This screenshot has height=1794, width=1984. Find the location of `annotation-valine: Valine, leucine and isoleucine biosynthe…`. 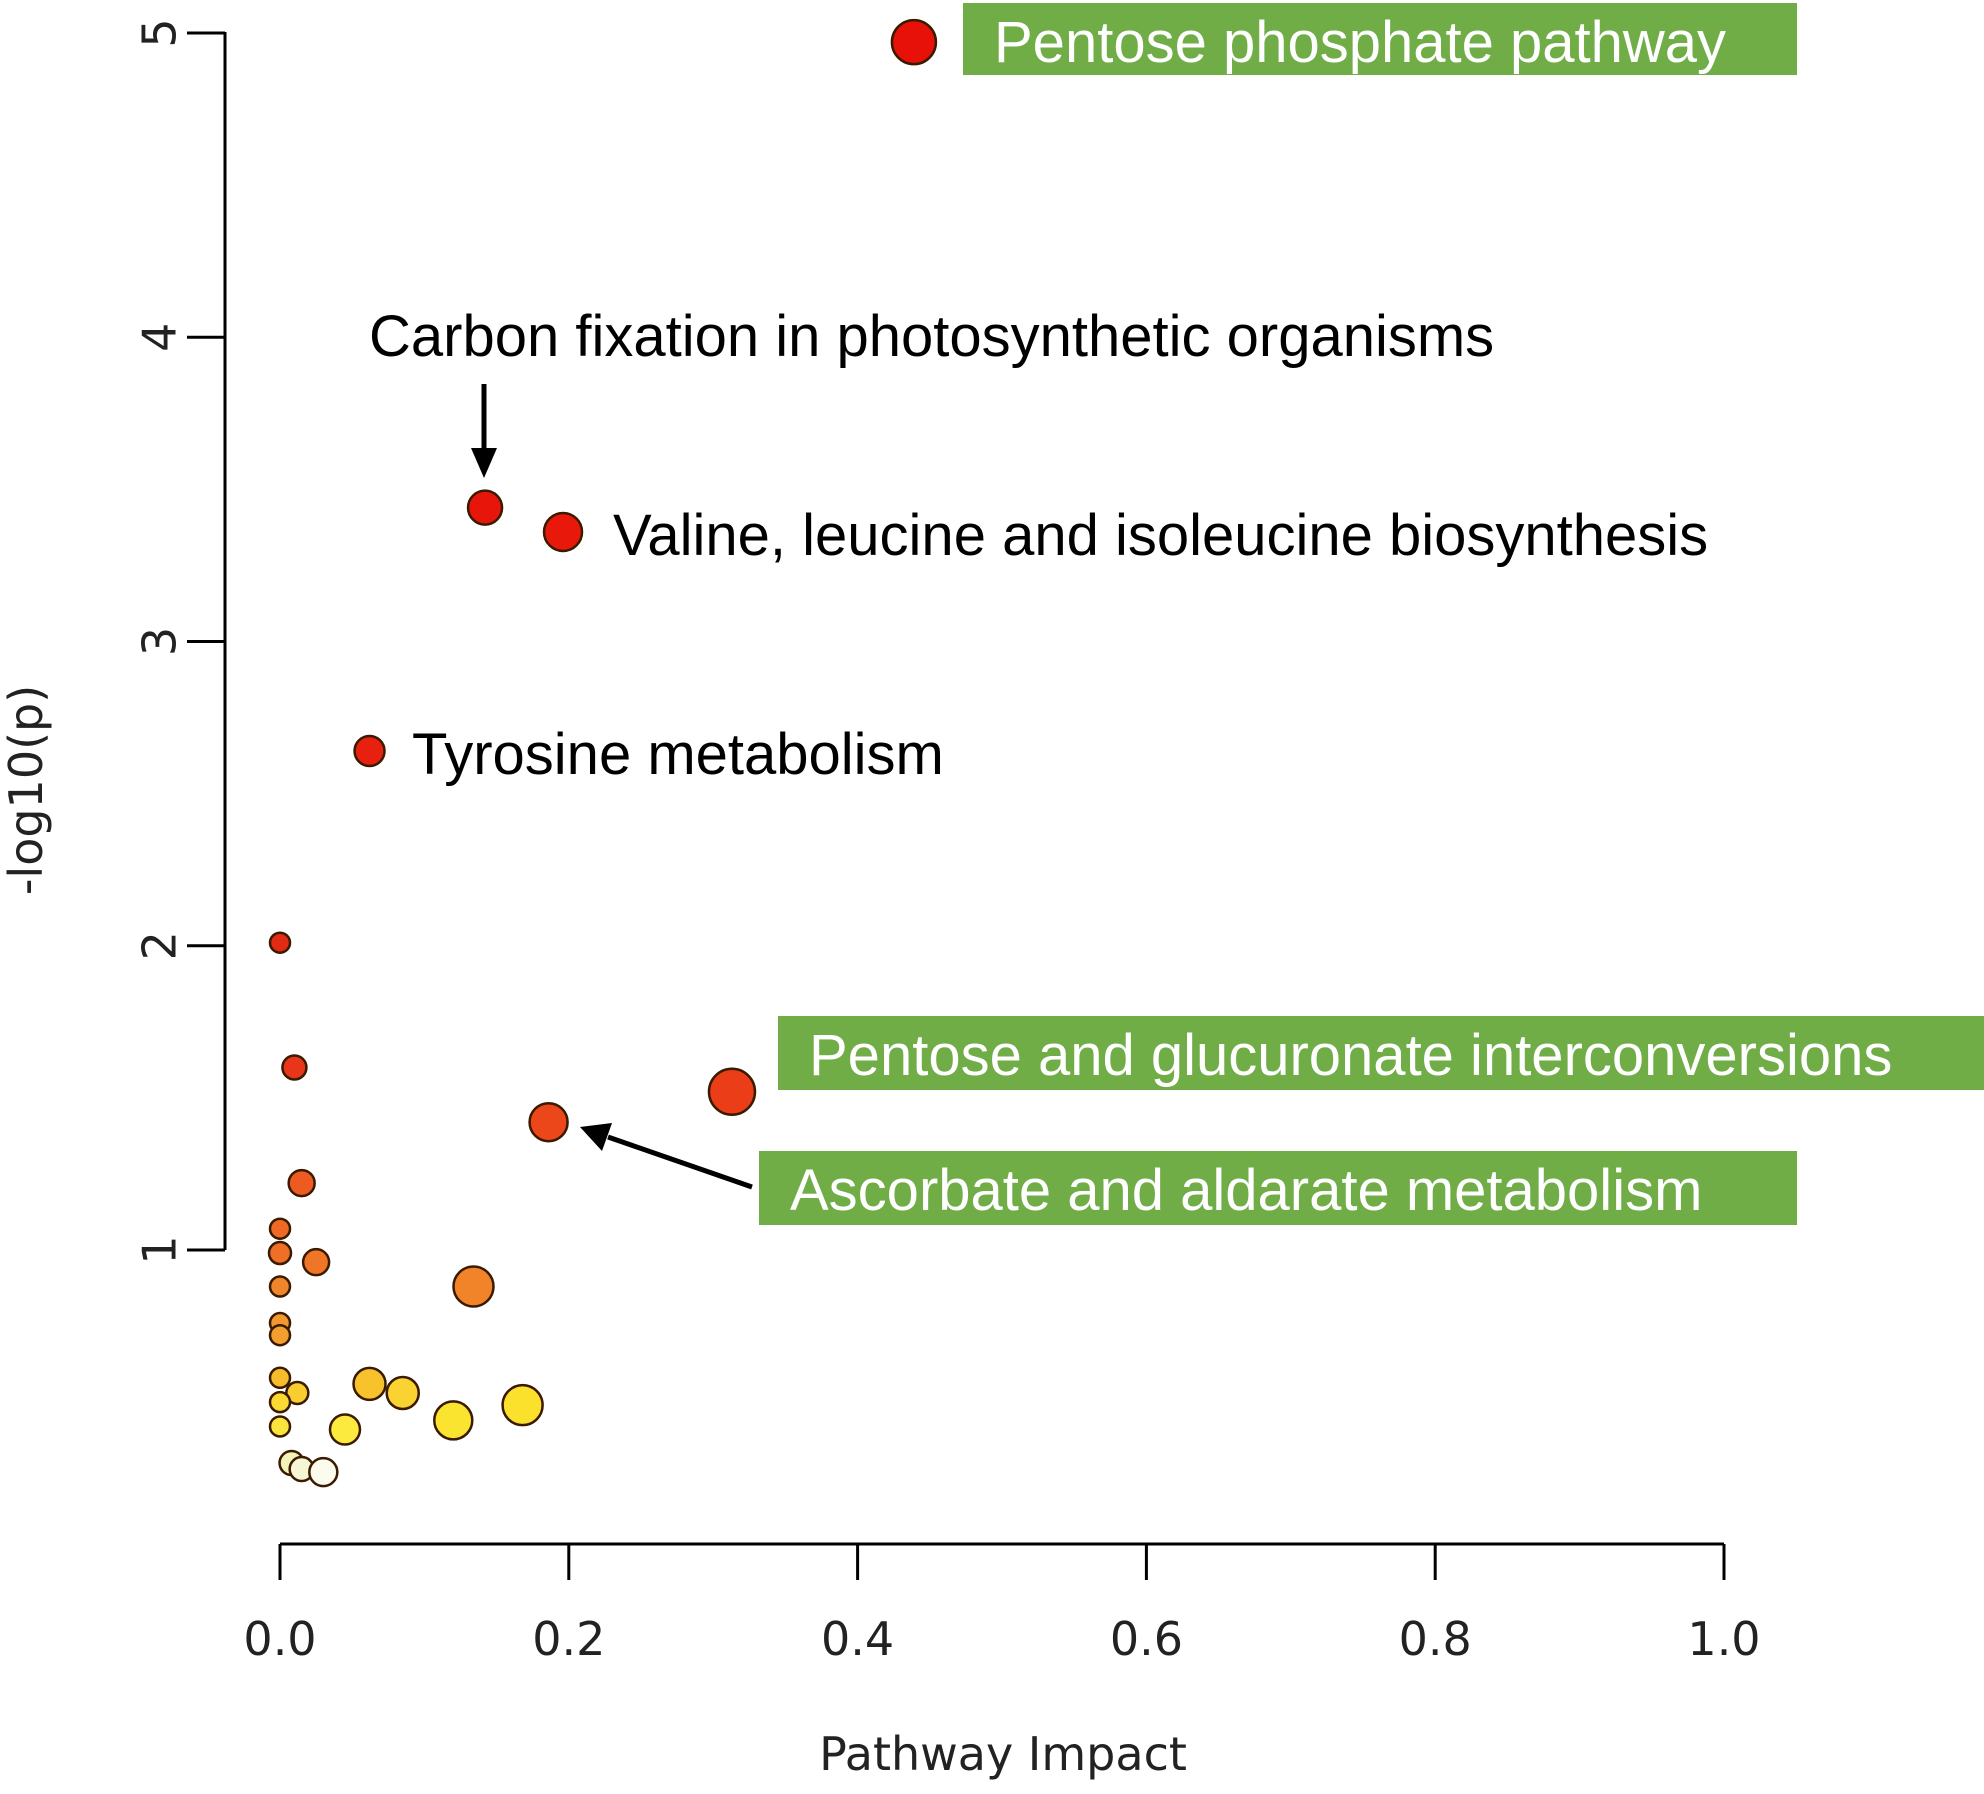

annotation-valine: Valine, leucine and isoleucine biosynthe… is located at coordinates (1160, 535).